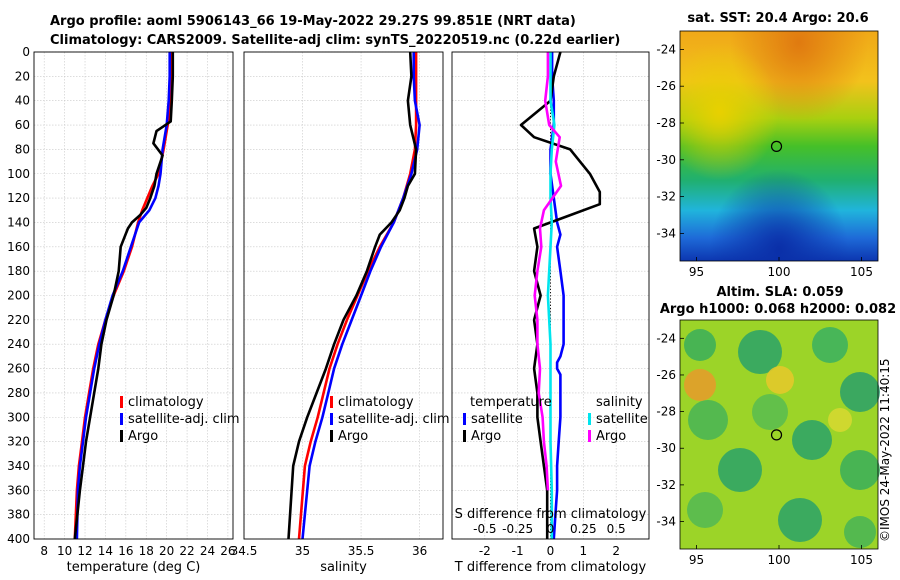  What do you see at coordinates (611, 436) in the screenshot?
I see `legend-label-s-argo: Argo` at bounding box center [611, 436].